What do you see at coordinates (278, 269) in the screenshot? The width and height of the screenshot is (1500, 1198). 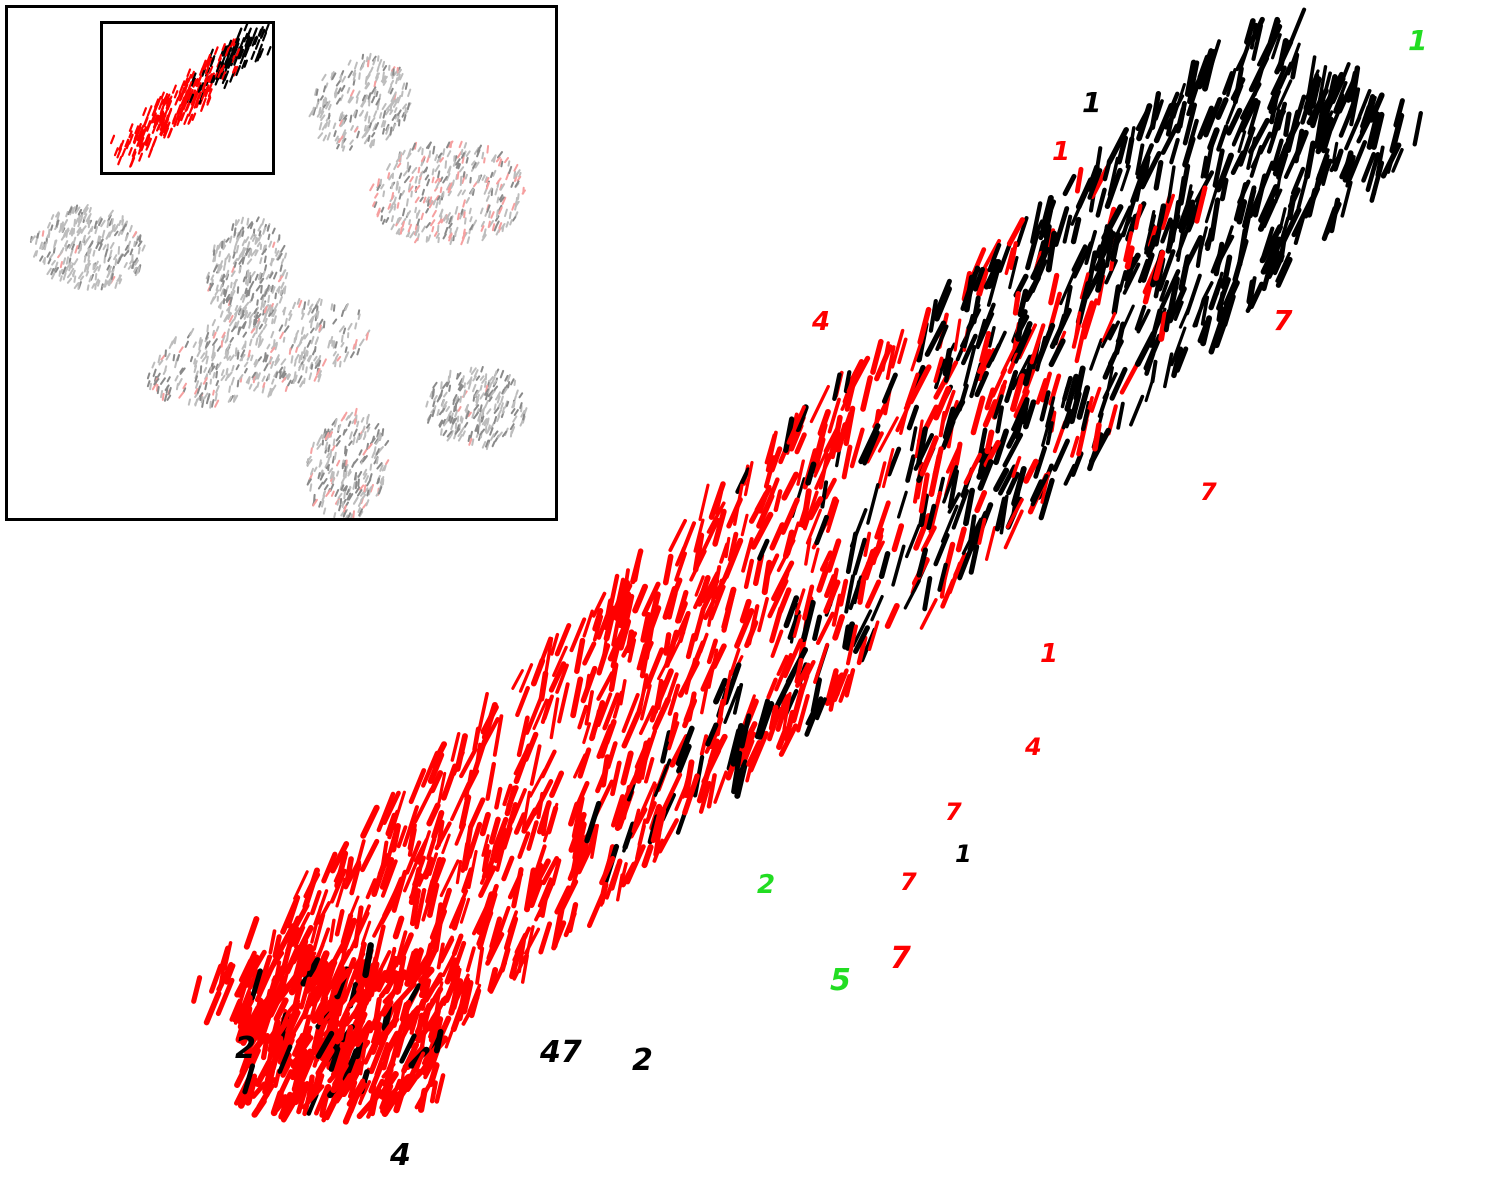 I see `inset-scatter-plot` at bounding box center [278, 269].